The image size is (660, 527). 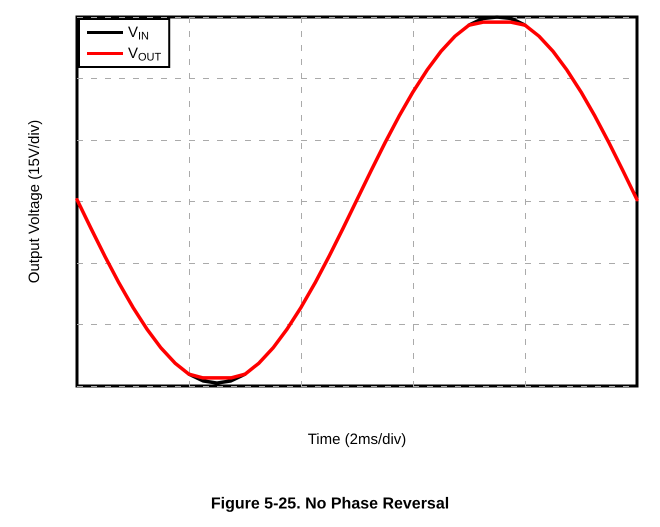 What do you see at coordinates (34, 202) in the screenshot?
I see `y-axis-title: Output Voltage (15V/div)` at bounding box center [34, 202].